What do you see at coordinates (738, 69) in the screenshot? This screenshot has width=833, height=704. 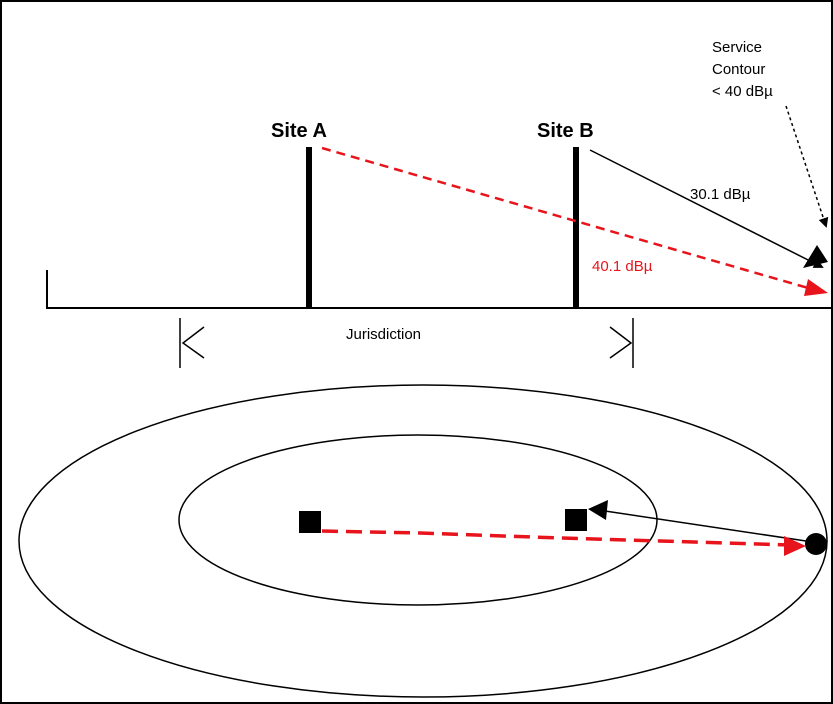 I see `service-contour-label-line2: Contour` at bounding box center [738, 69].